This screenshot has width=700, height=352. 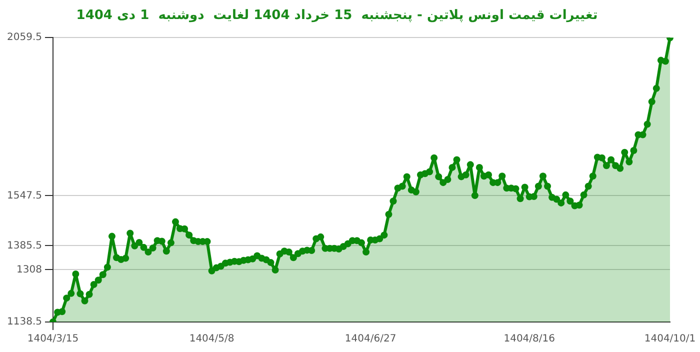 What do you see at coordinates (670, 339) in the screenshot?
I see `x-tick-label: 1404/10/1` at bounding box center [670, 339].